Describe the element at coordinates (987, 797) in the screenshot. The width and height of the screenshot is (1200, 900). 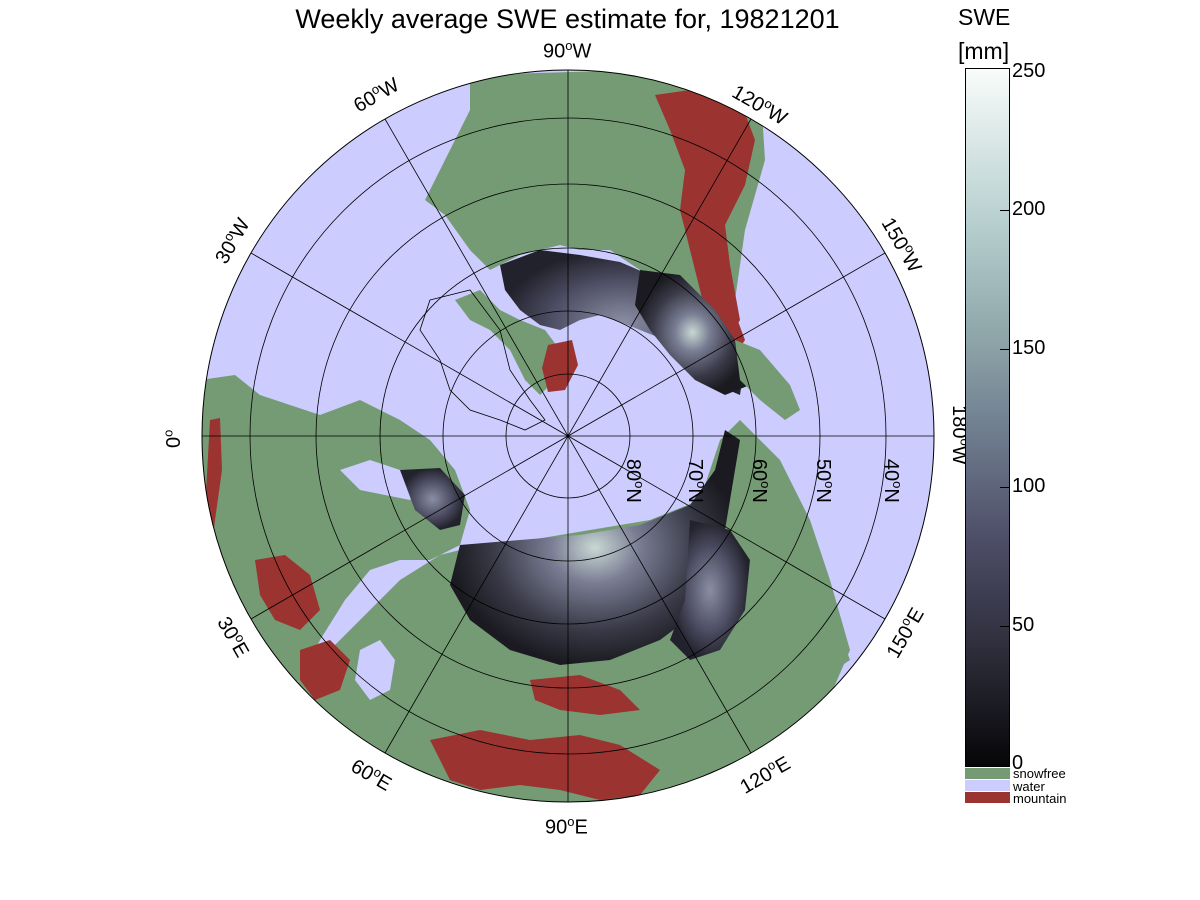
I see `legend-swatch-mountain` at that location.